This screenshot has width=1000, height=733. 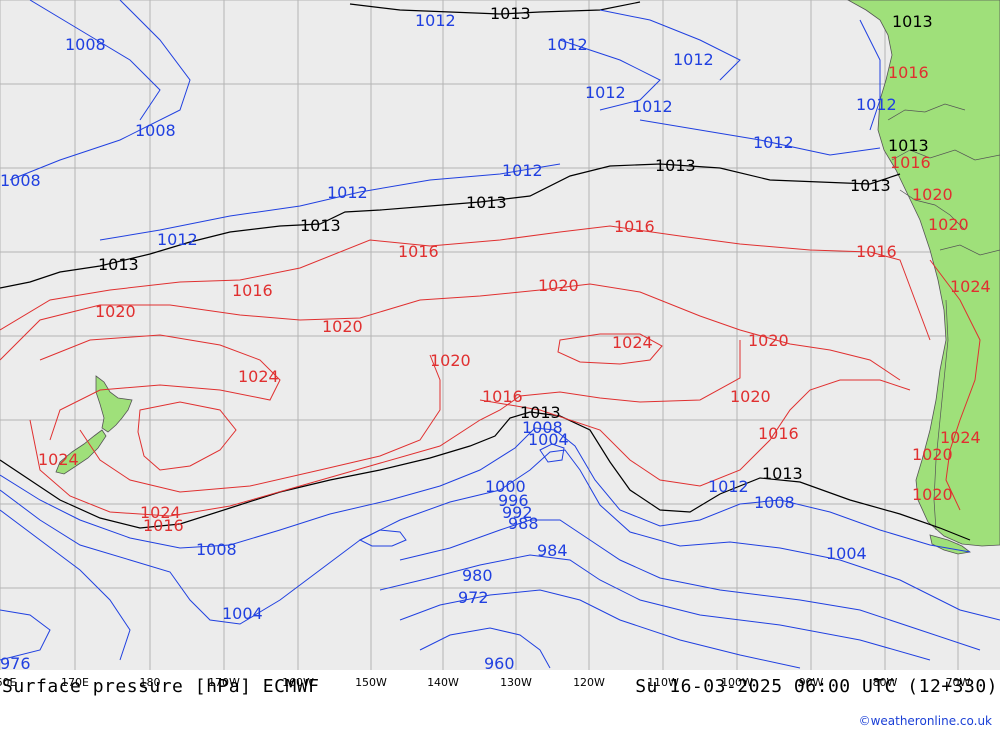 I want to click on longitude-label: 90W, so click(x=811, y=682).